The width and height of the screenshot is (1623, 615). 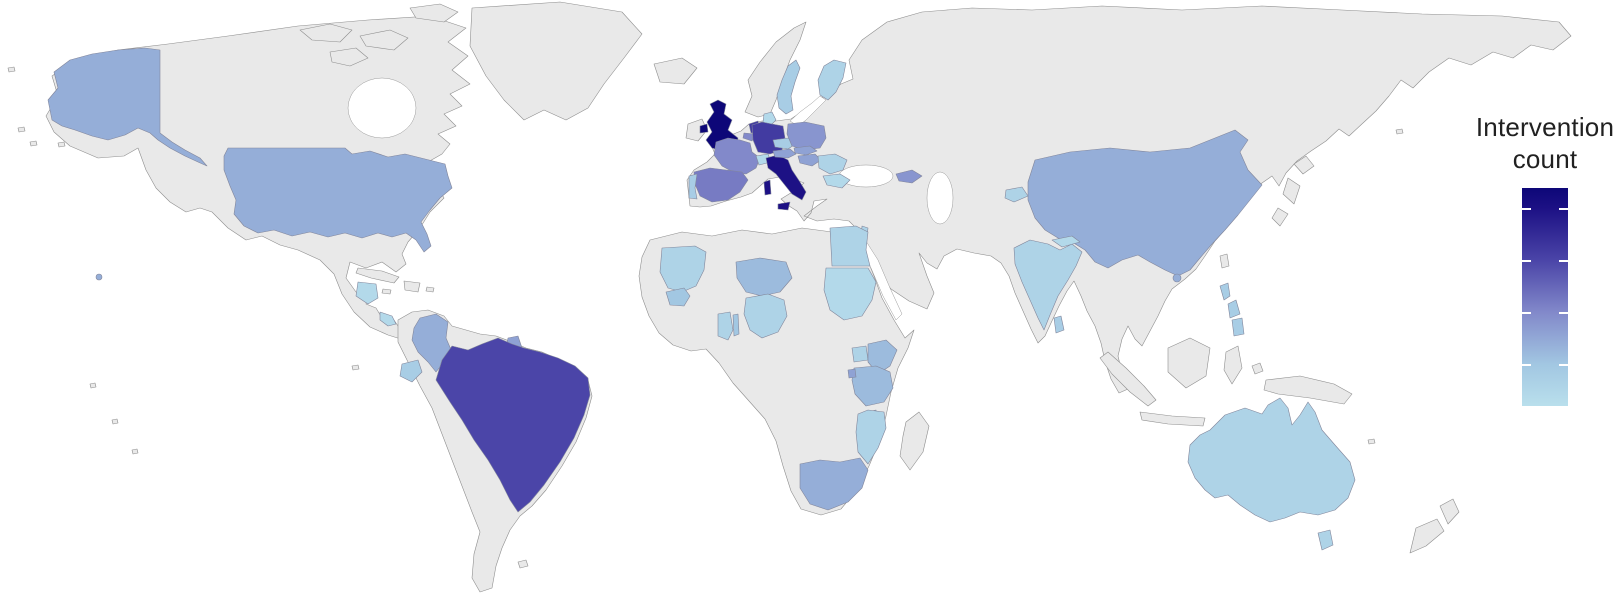 What do you see at coordinates (914, 441) in the screenshot?
I see `land-madagascar` at bounding box center [914, 441].